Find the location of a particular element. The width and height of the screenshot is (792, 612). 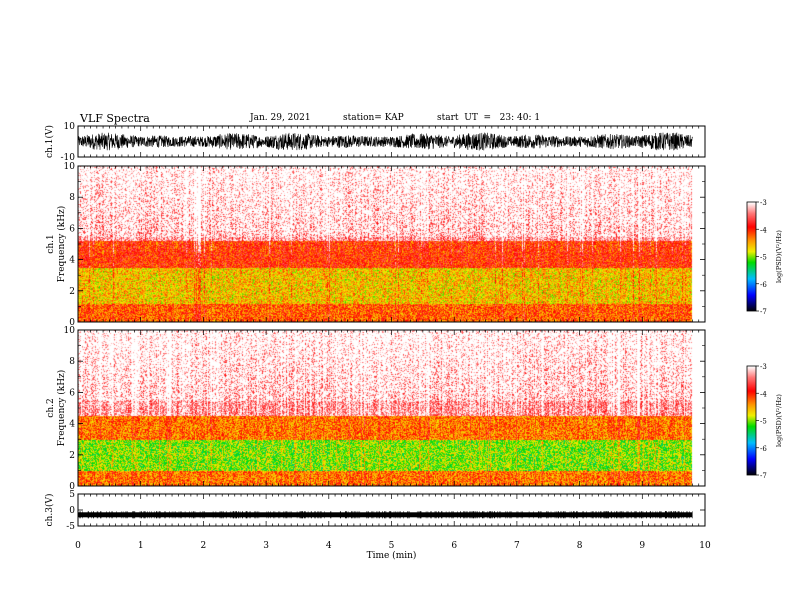

x-tick-label: 3 is located at coordinates (266, 546).